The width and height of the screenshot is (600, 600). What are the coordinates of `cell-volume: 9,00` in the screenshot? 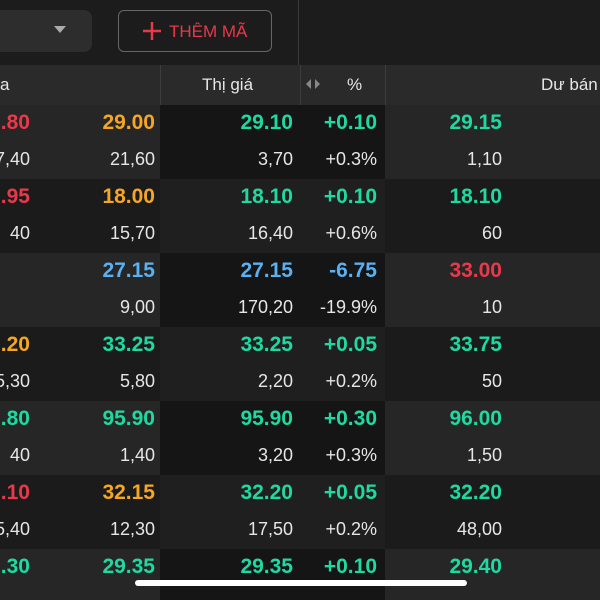 It's located at (137, 307).